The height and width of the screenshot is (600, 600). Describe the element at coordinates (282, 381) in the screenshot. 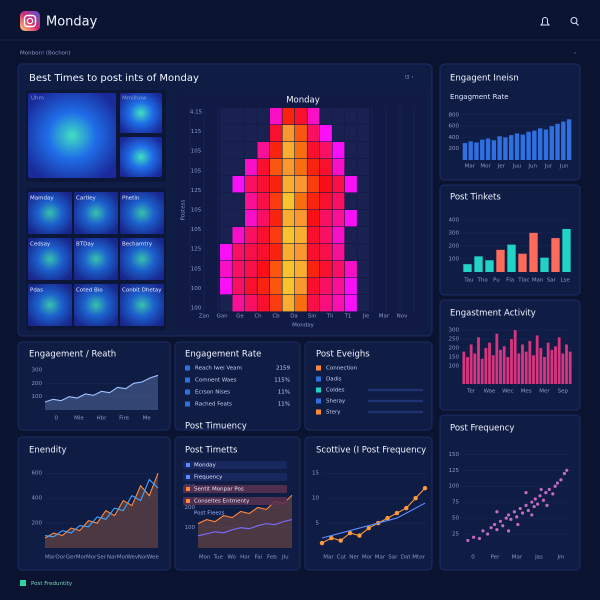

I see `row-value: 115%` at that location.